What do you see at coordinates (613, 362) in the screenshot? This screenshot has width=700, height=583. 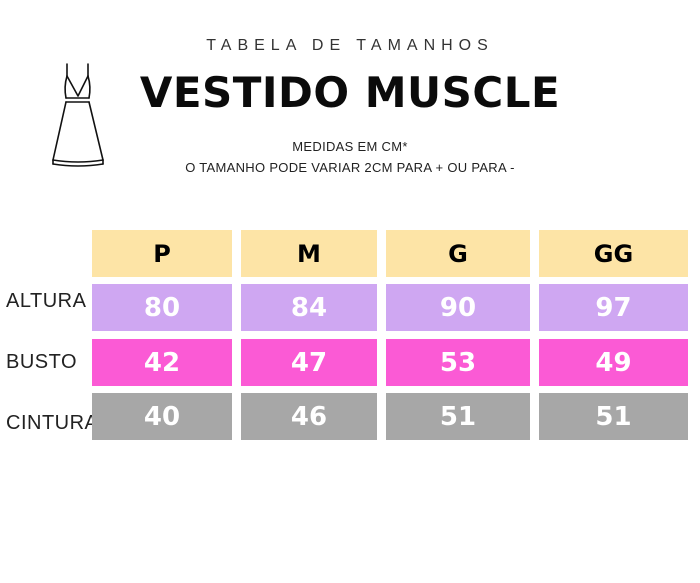 I see `busto-value-gg: 49` at bounding box center [613, 362].